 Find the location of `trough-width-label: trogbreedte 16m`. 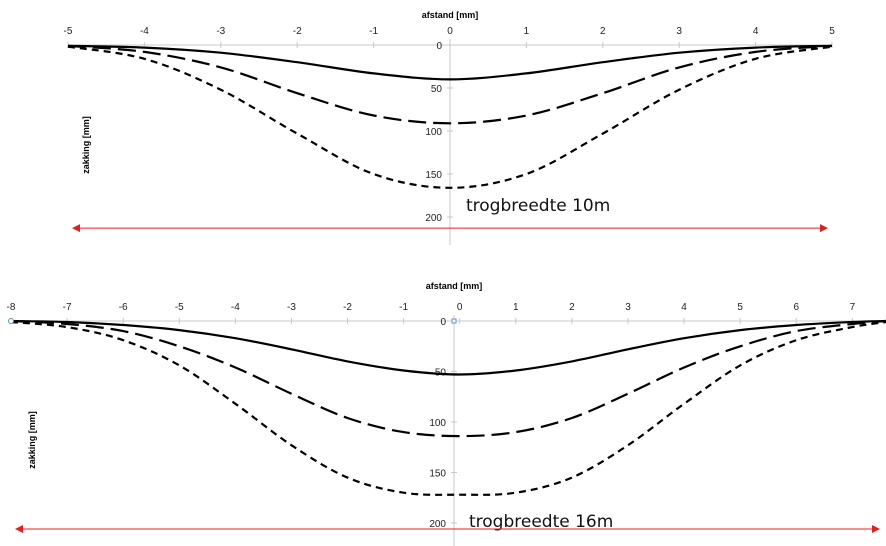

trough-width-label: trogbreedte 16m is located at coordinates (541, 522).